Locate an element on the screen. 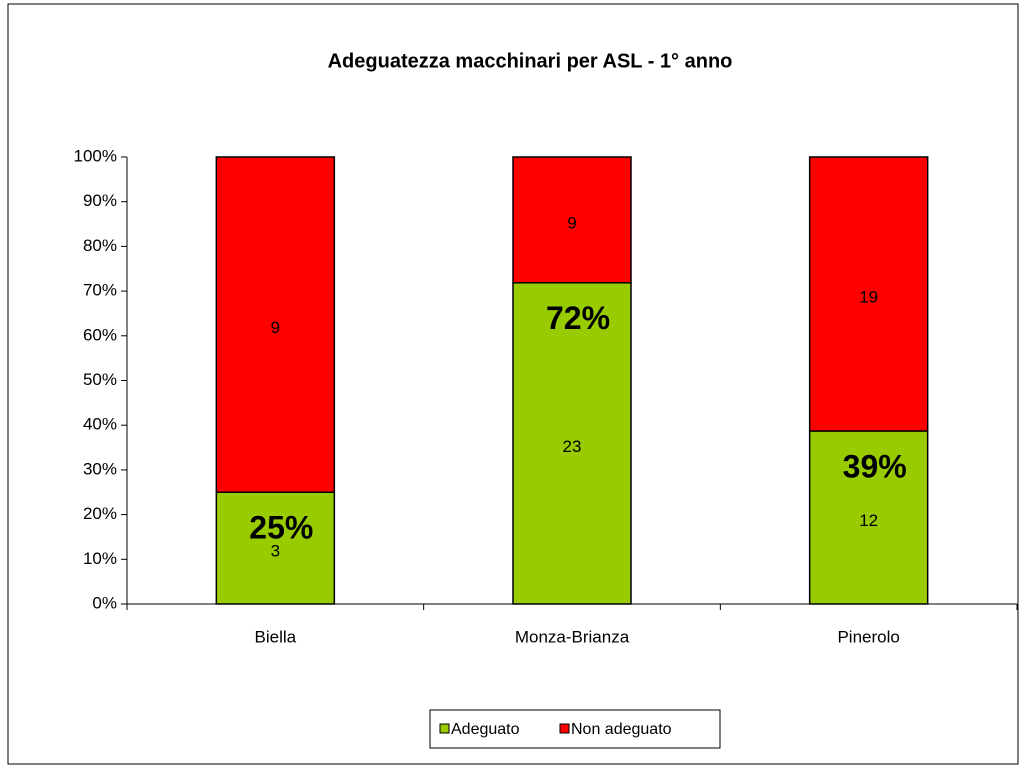 Image resolution: width=1026 pixels, height=772 pixels. percent-label: 39% is located at coordinates (875, 466).